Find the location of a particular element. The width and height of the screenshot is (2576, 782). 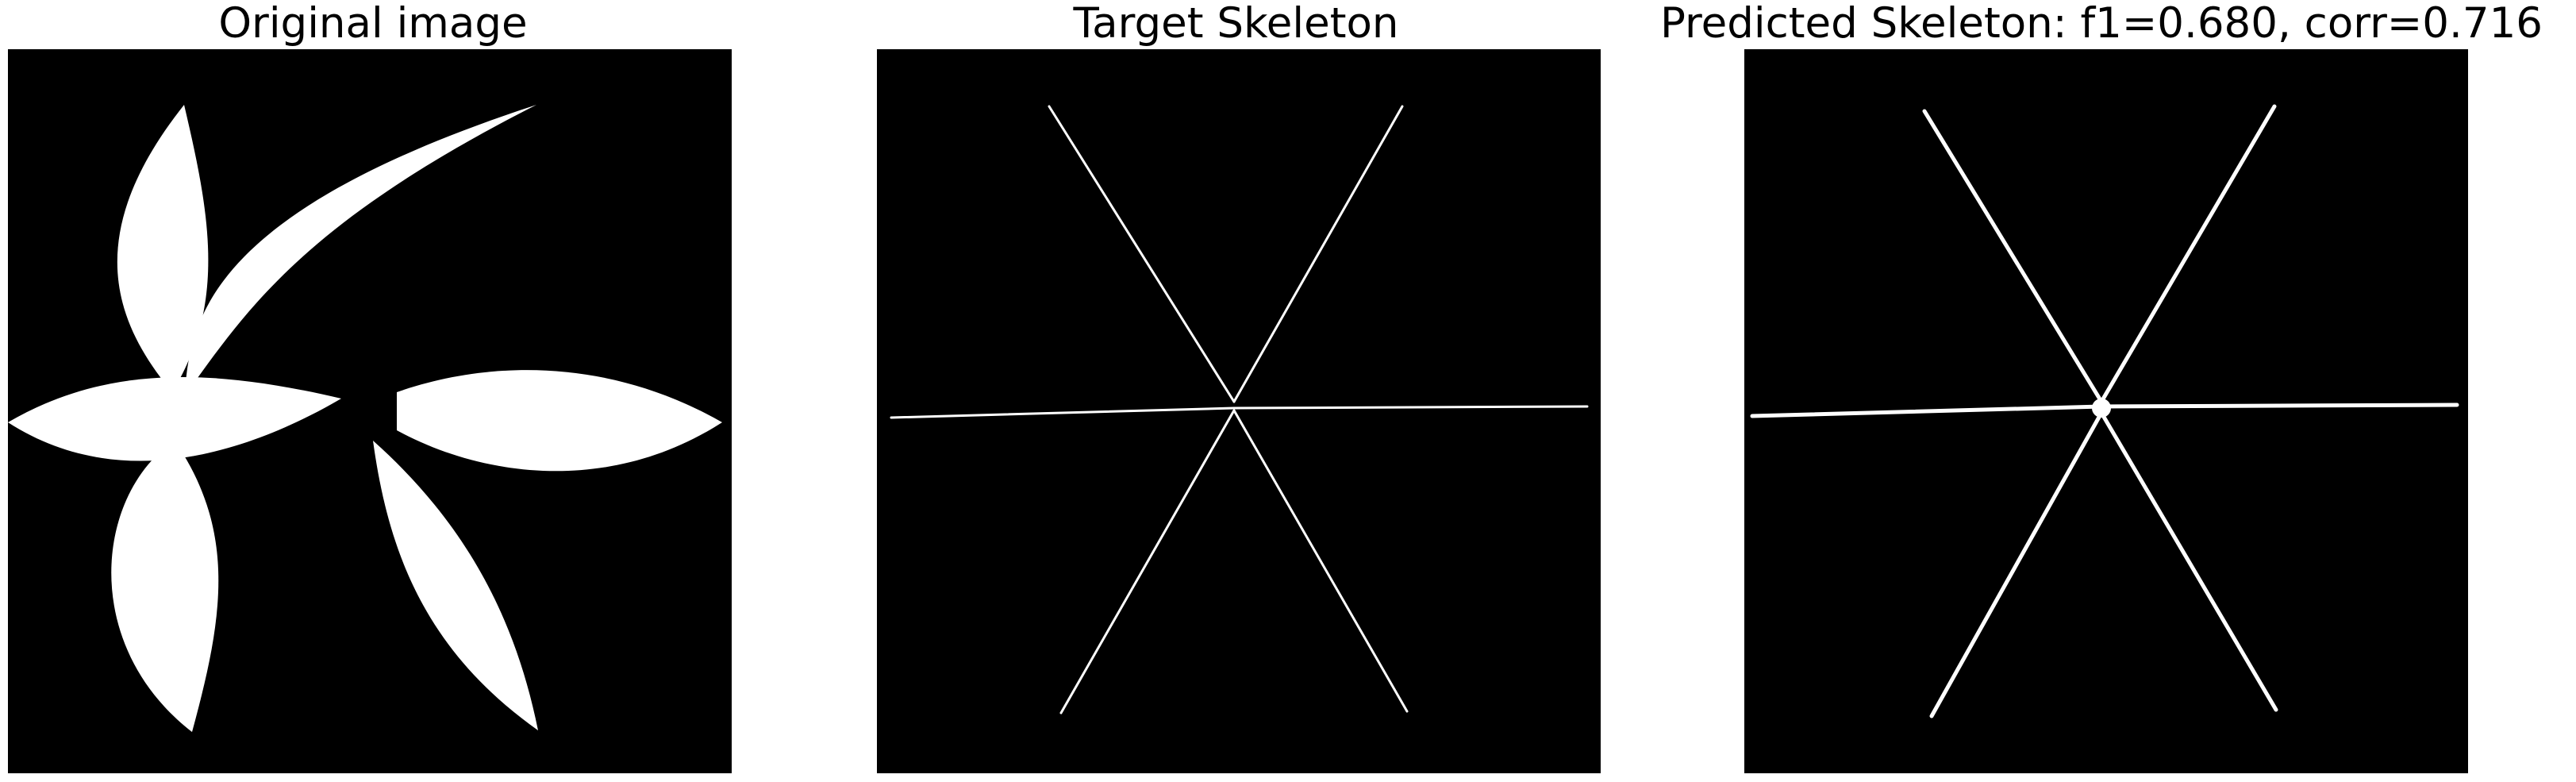

petal-bottom-left is located at coordinates (165, 586).